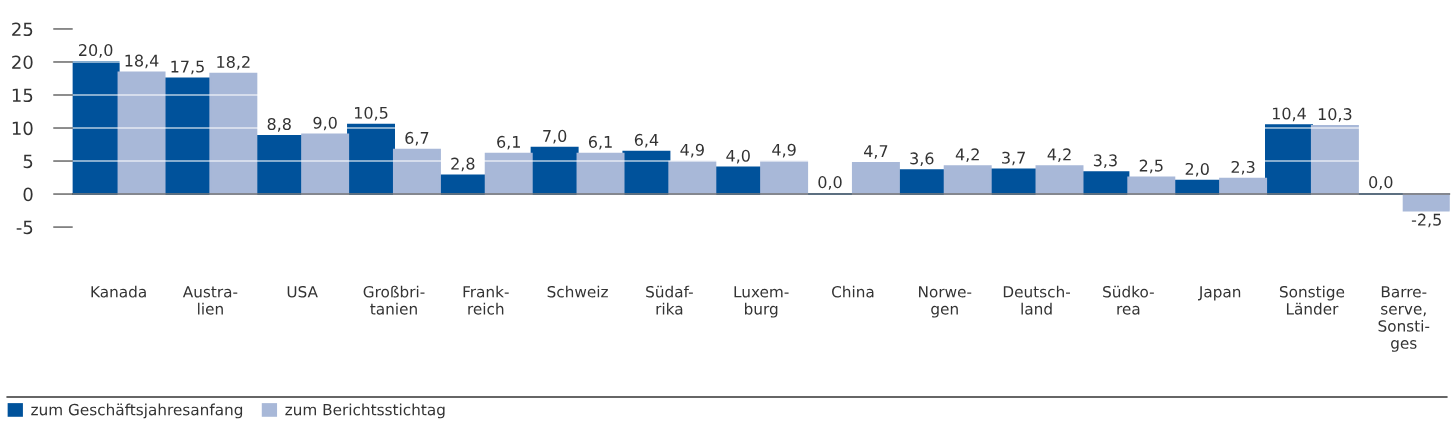  What do you see at coordinates (853, 291) in the screenshot?
I see `x-tick-label: China` at bounding box center [853, 291].